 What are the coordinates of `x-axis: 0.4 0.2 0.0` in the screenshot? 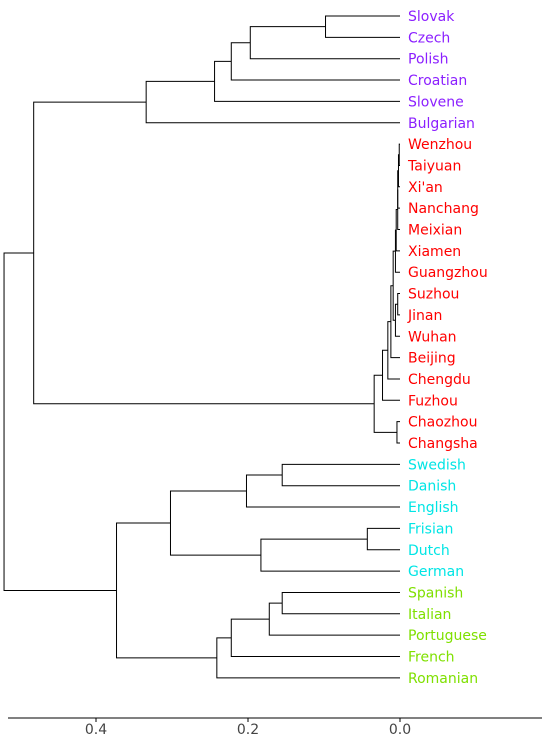 It's located at (275, 727).